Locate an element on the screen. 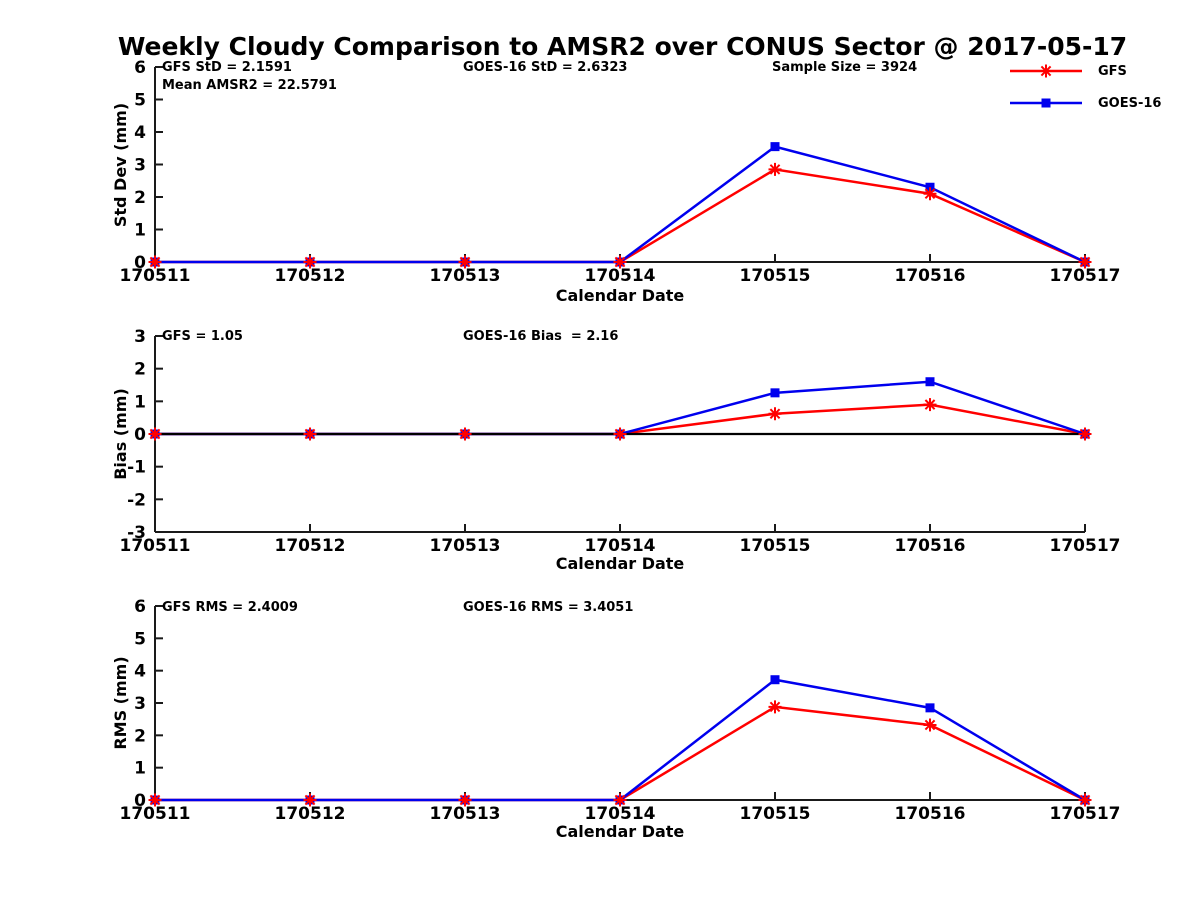  annotation-mean-amsr2: Mean AMSR2 = 22.5791 is located at coordinates (249, 85).